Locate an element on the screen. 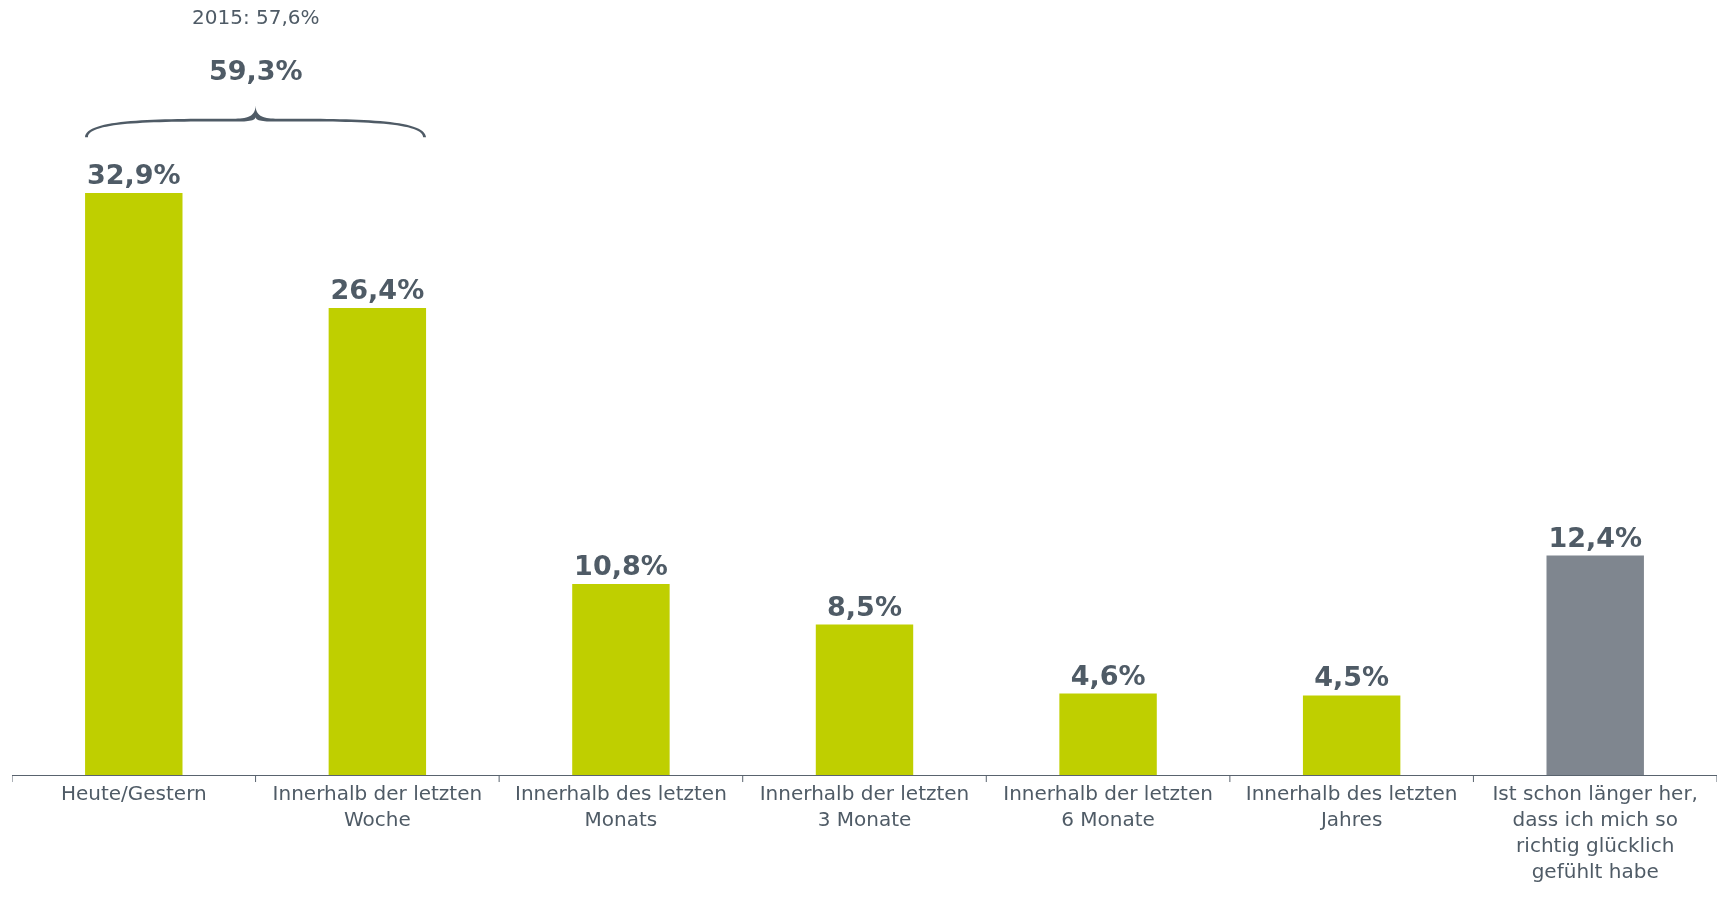 The image size is (1729, 900). data-label: 26,4% is located at coordinates (377, 289).